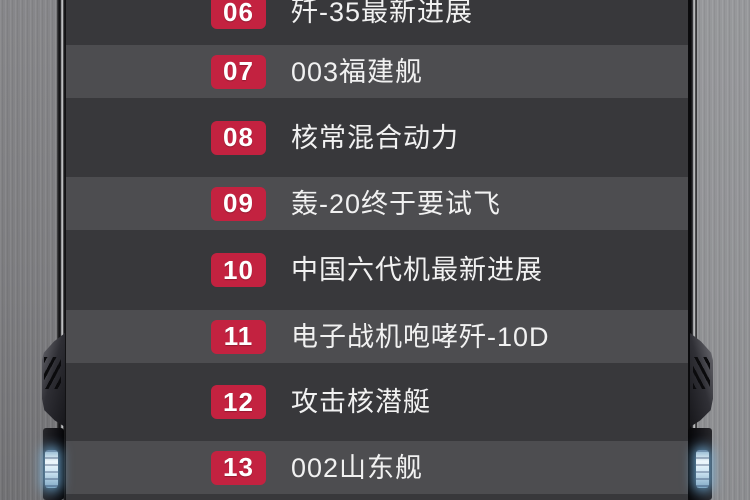 The height and width of the screenshot is (500, 750). What do you see at coordinates (702, 469) in the screenshot?
I see `right-glow-button-icon` at bounding box center [702, 469].